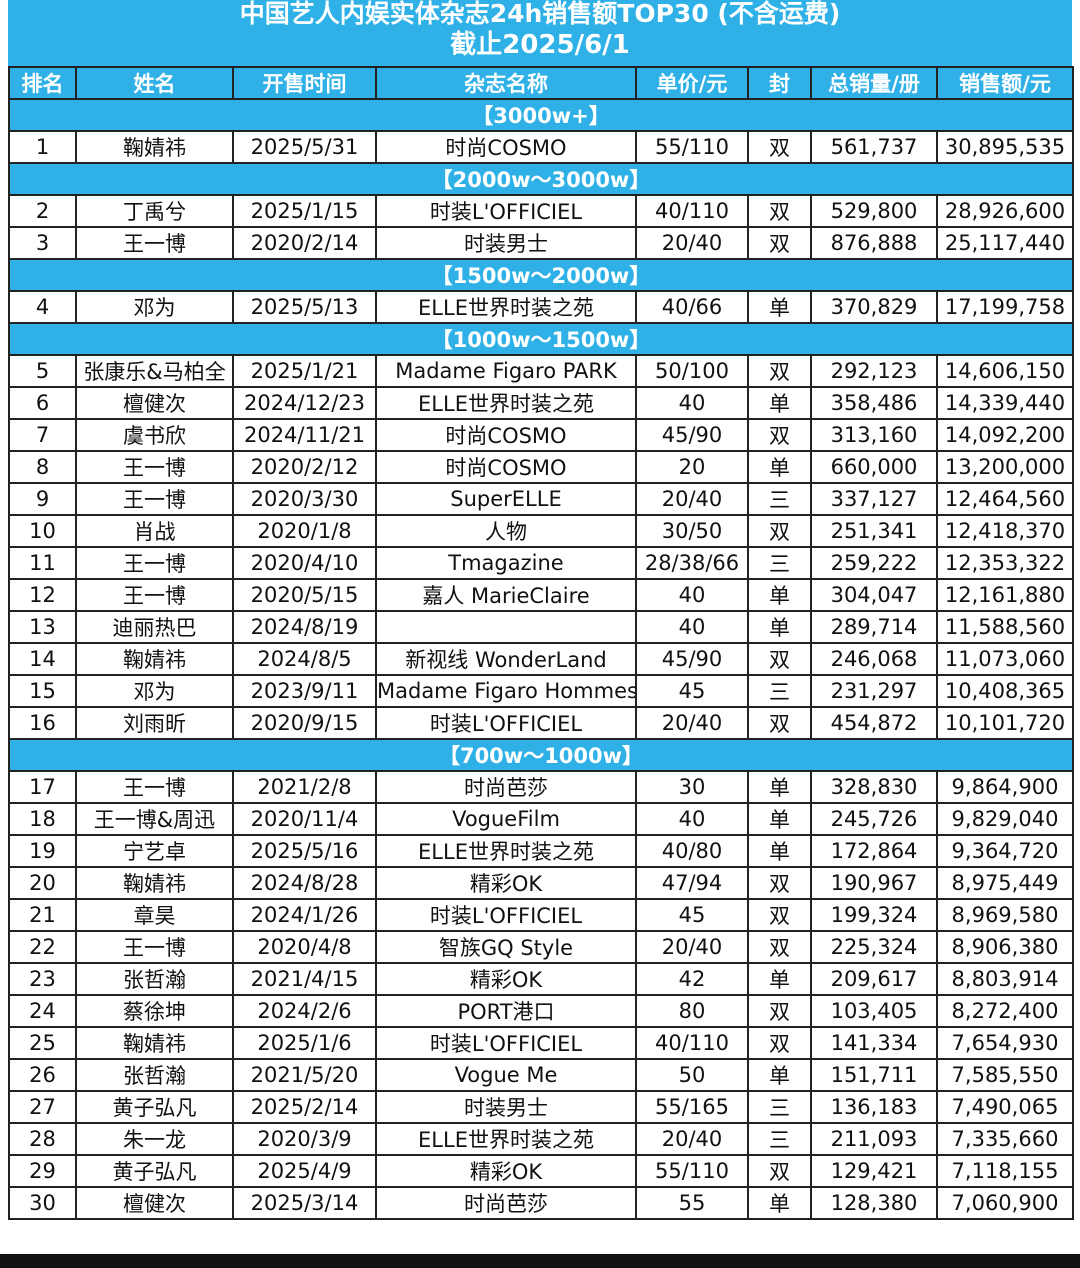 This screenshot has width=1080, height=1268. Describe the element at coordinates (304, 787) in the screenshot. I see `date-cell: 2021/2/8` at that location.